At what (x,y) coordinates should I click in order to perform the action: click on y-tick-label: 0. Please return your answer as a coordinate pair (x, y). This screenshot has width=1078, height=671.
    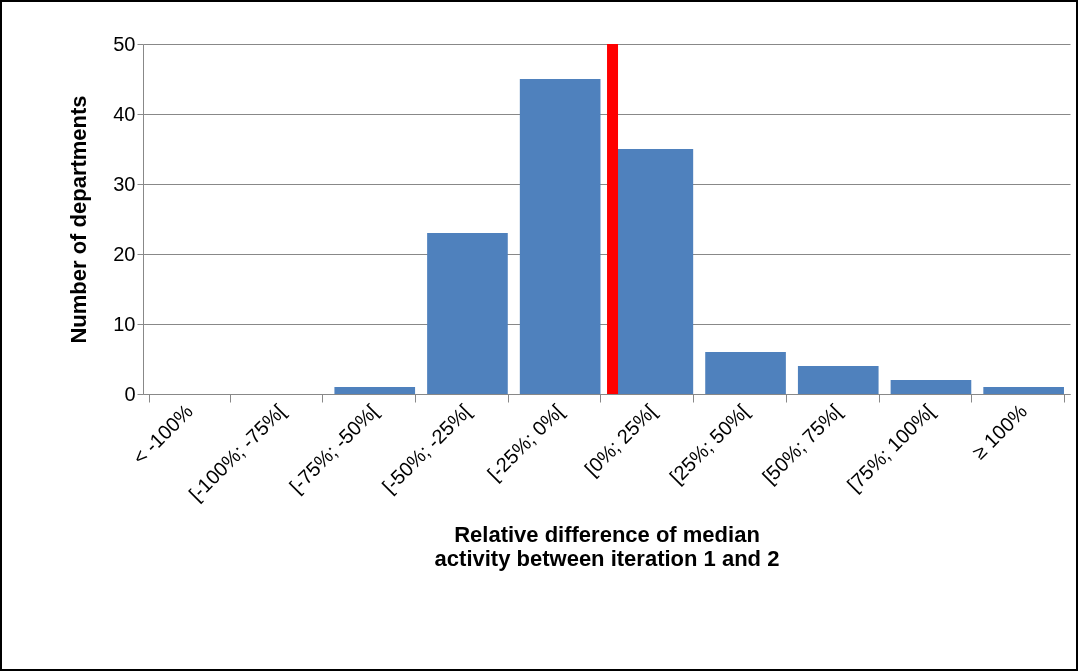
    Looking at the image, I should click on (130, 393).